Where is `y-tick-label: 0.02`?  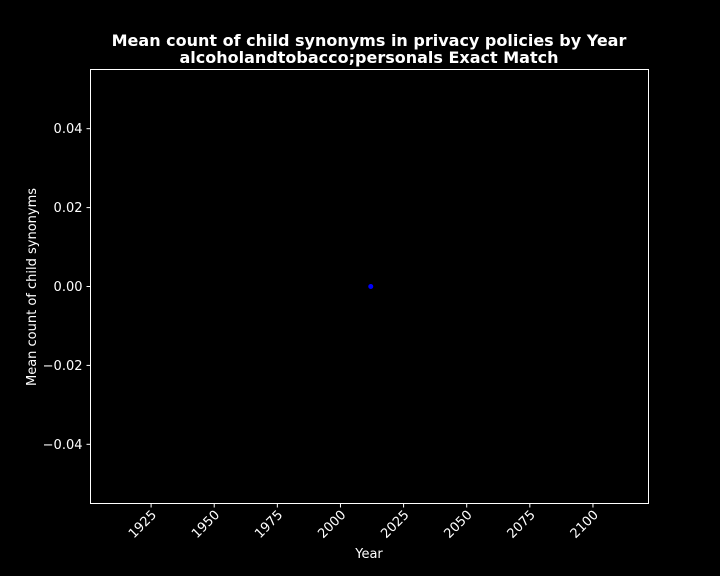 y-tick-label: 0.02 is located at coordinates (68, 208).